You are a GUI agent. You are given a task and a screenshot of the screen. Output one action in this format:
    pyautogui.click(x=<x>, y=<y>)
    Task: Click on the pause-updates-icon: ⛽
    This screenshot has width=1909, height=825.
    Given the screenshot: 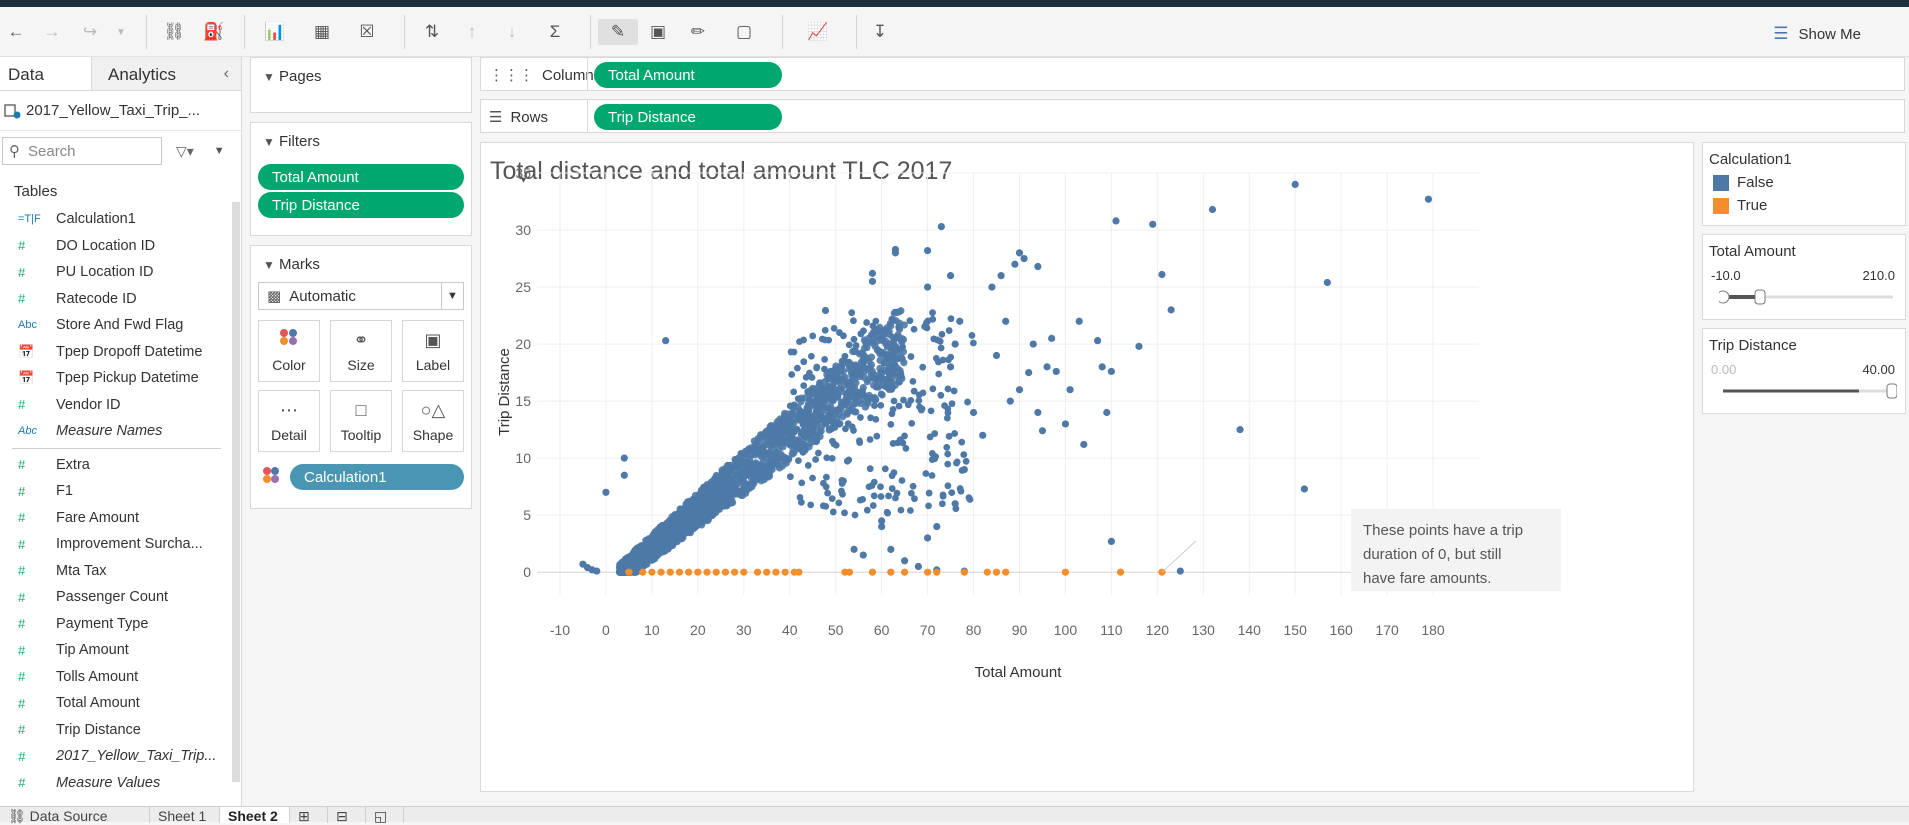 What is the action you would take?
    pyautogui.click(x=214, y=31)
    